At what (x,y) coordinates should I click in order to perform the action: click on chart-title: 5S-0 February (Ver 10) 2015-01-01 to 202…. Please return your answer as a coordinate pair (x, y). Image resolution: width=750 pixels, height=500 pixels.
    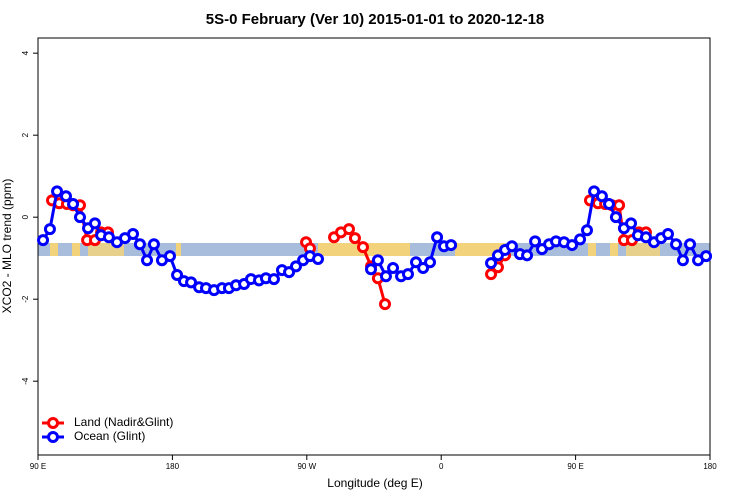
    Looking at the image, I should click on (375, 19).